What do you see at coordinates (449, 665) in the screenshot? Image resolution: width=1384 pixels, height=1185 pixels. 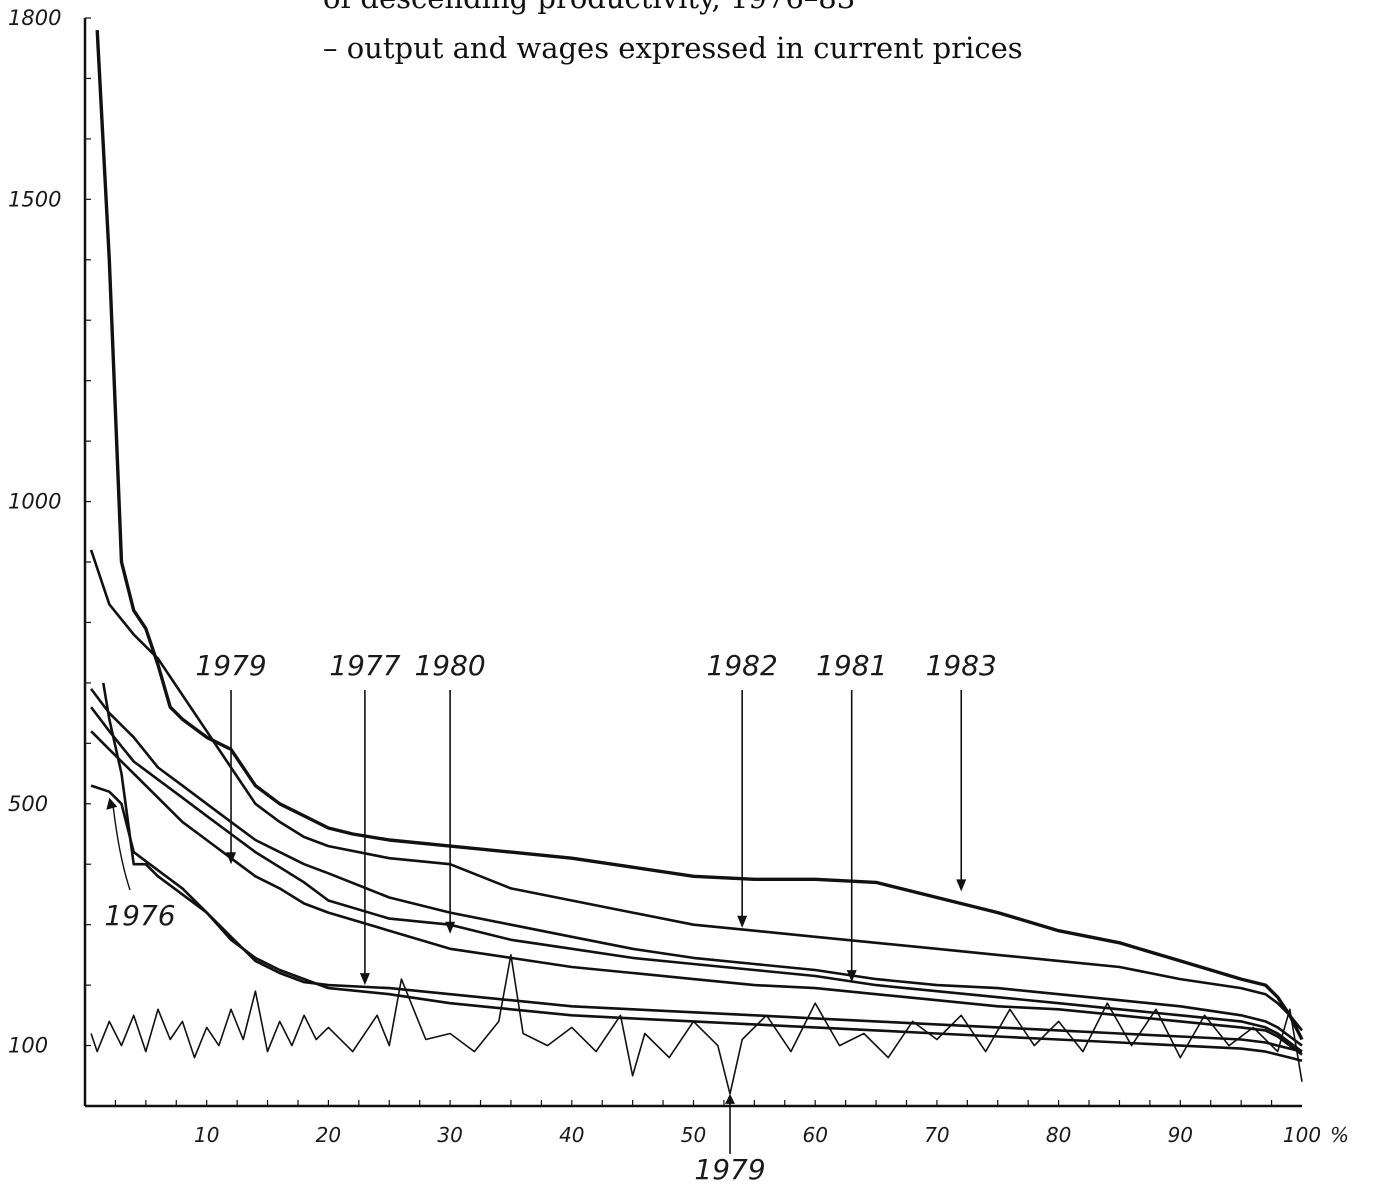 I see `annotation-label: 1980` at bounding box center [449, 665].